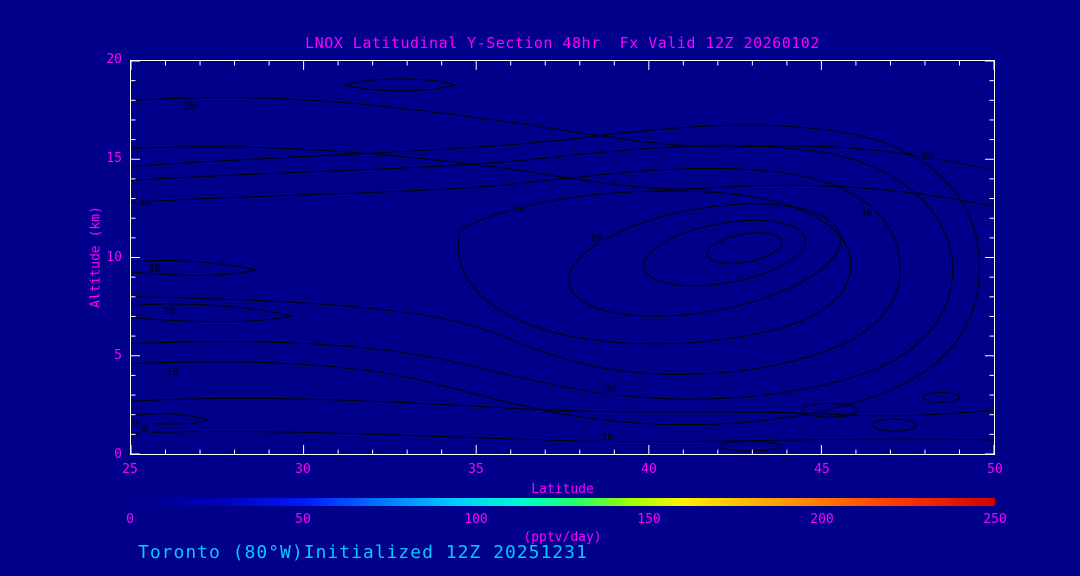  I want to click on run-info: Toronto (80°W)Initialized 12Z 20251231, so click(363, 552).